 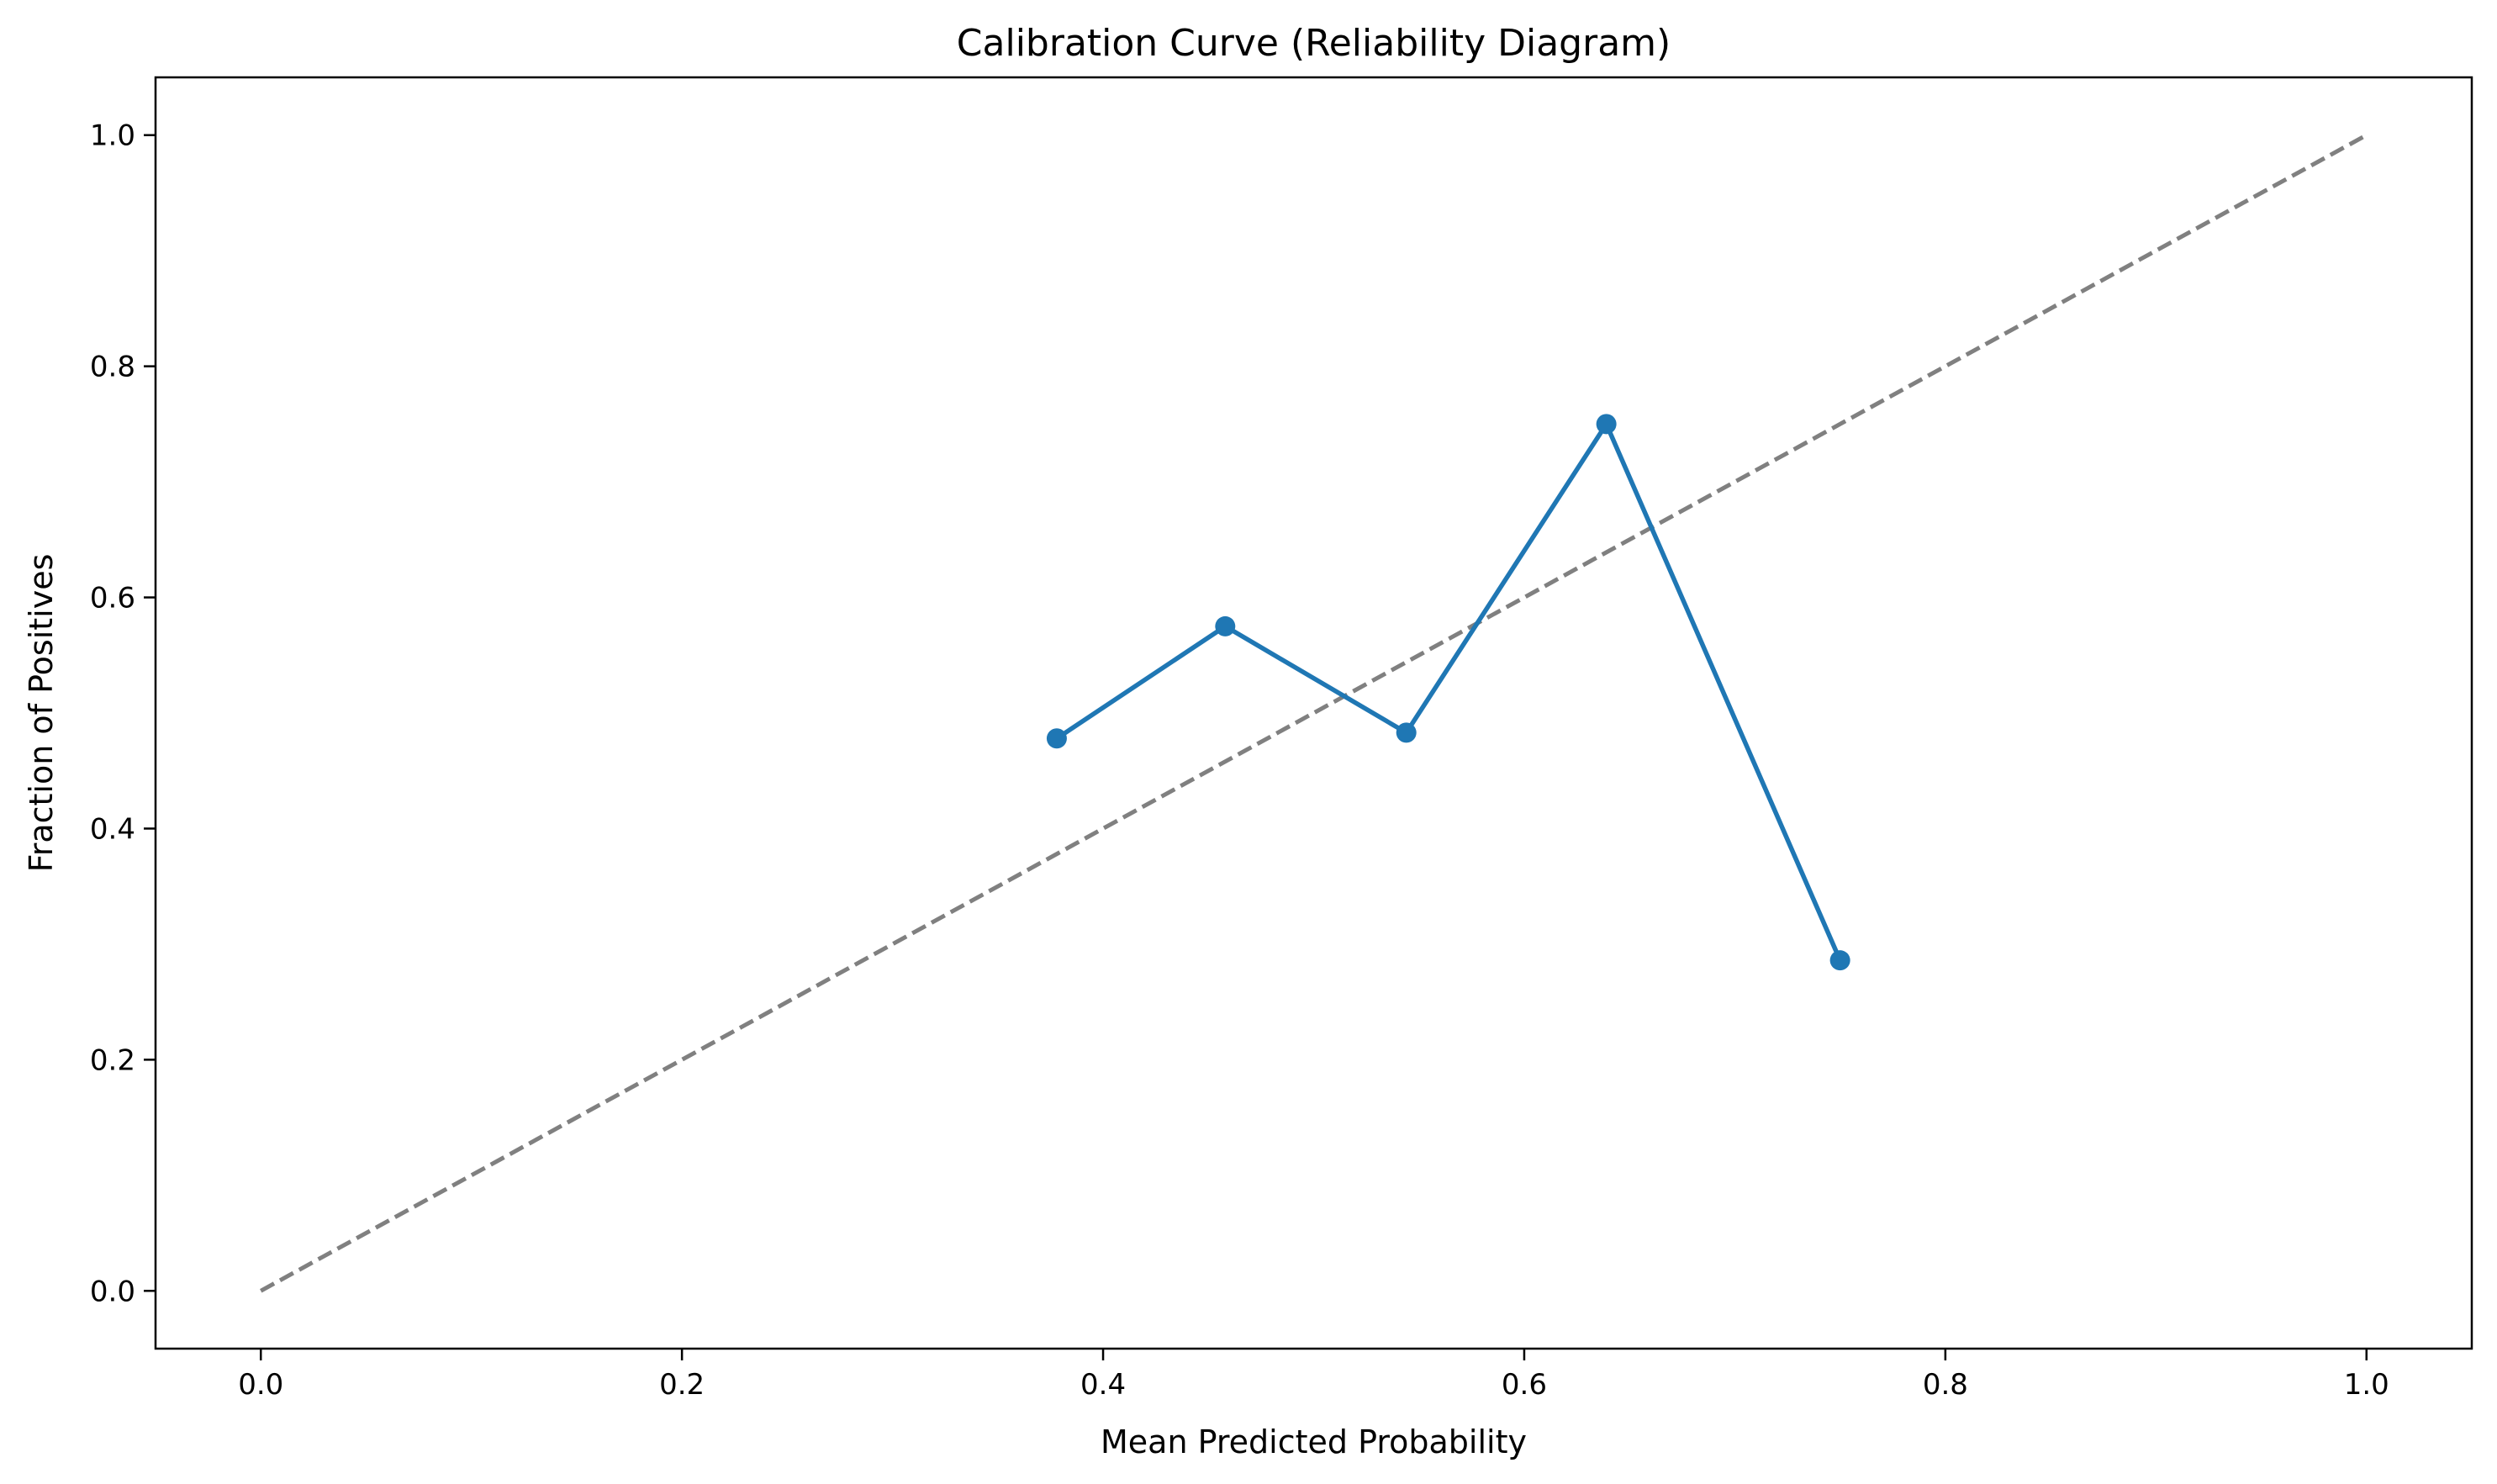 What do you see at coordinates (682, 1385) in the screenshot?
I see `x-tick-label: 0.2` at bounding box center [682, 1385].